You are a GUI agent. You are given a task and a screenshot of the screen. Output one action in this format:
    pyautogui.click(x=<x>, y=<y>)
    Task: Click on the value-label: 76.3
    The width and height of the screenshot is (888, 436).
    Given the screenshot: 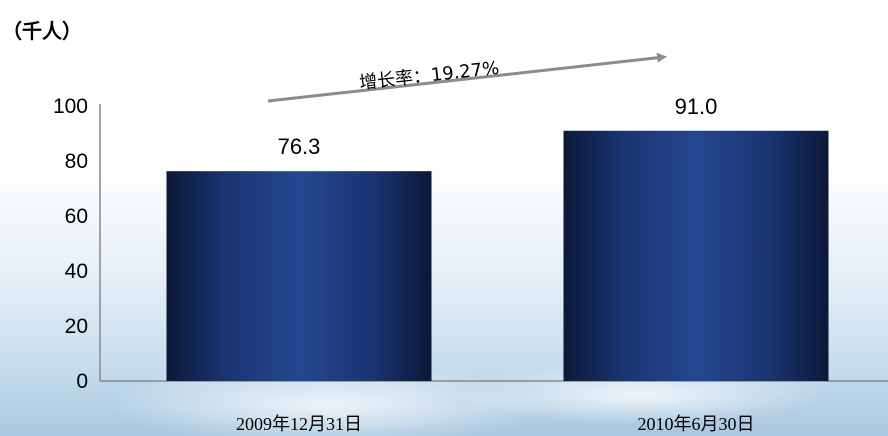 What is the action you would take?
    pyautogui.click(x=299, y=146)
    